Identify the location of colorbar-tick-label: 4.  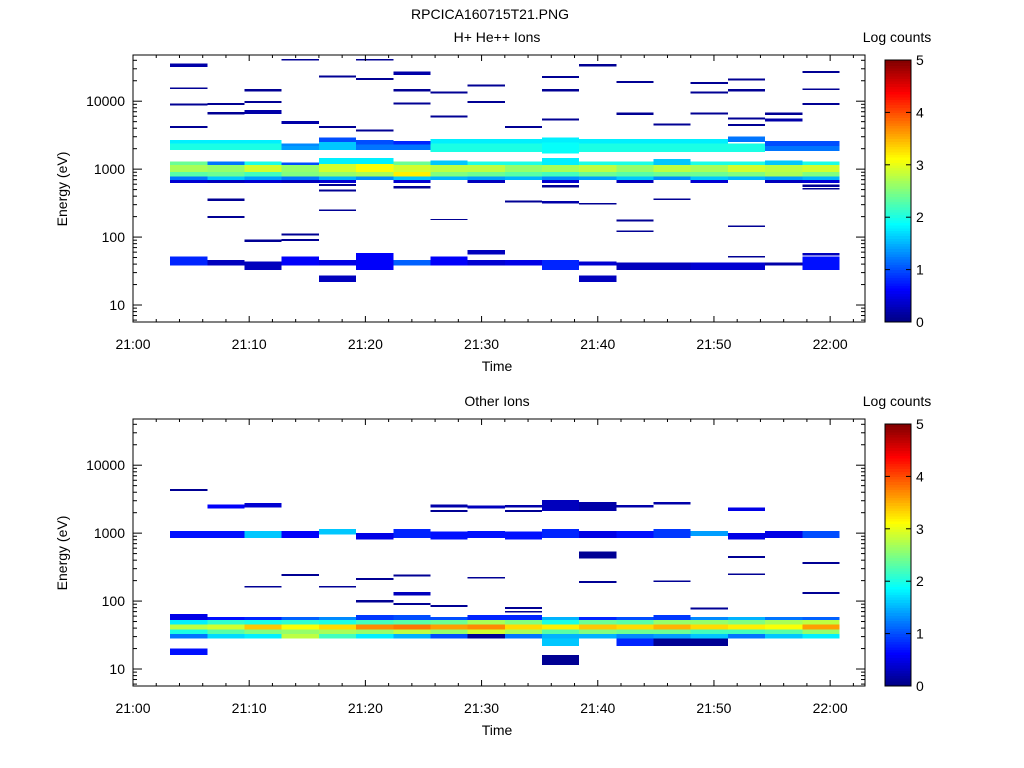
(920, 112).